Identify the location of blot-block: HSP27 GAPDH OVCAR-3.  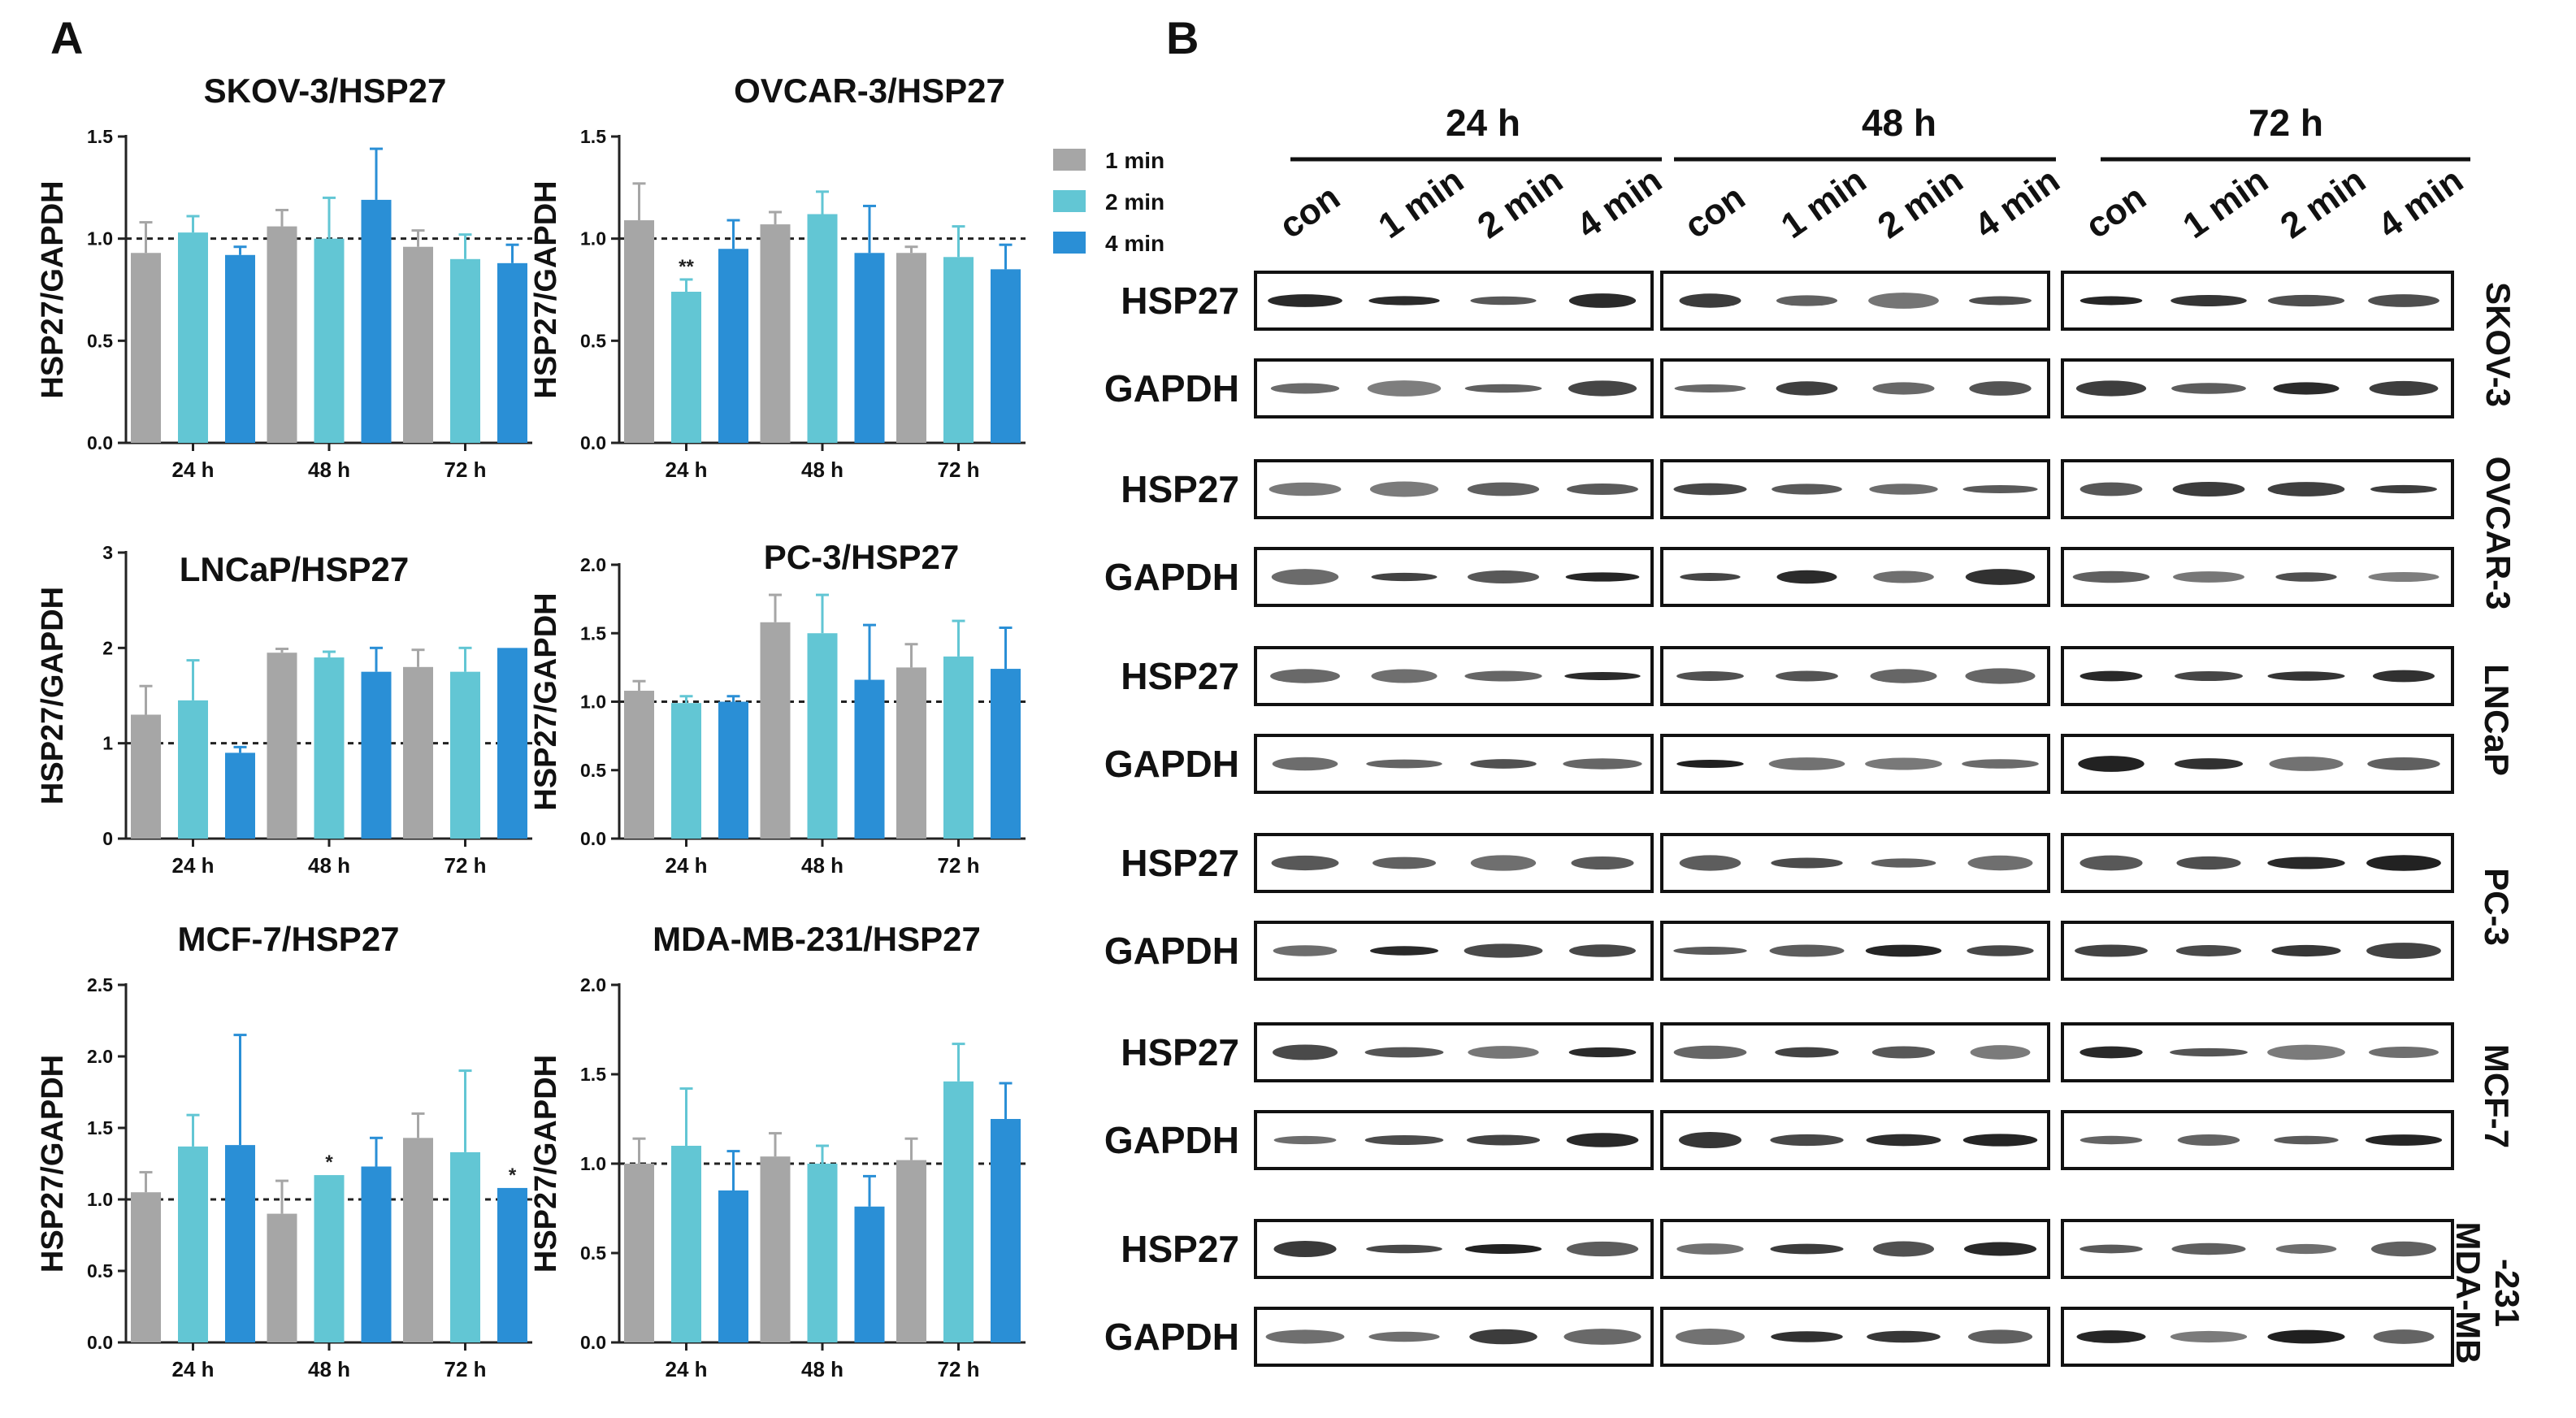
(1810, 532).